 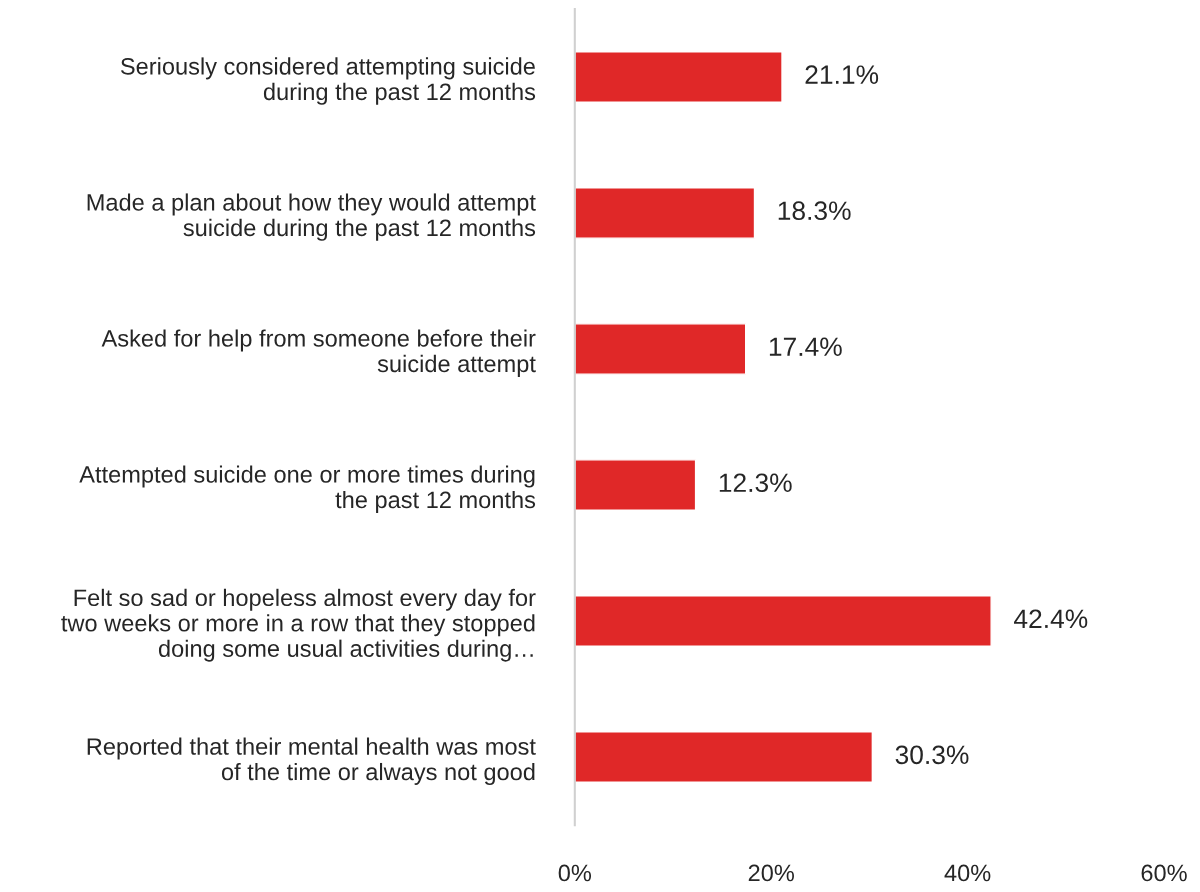 I want to click on x-tick-label: 20%, so click(x=771, y=873).